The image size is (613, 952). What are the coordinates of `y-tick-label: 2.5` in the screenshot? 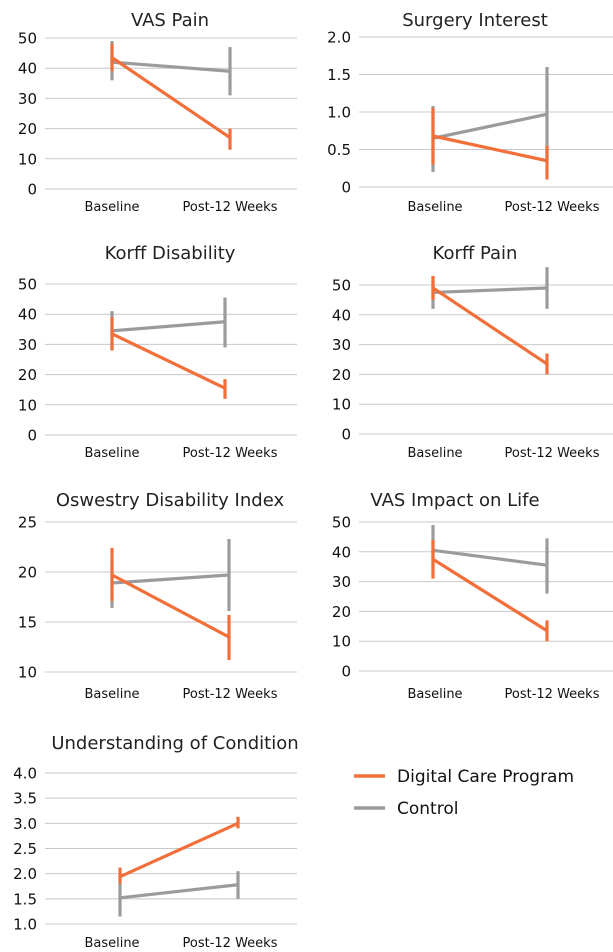 It's located at (25, 849).